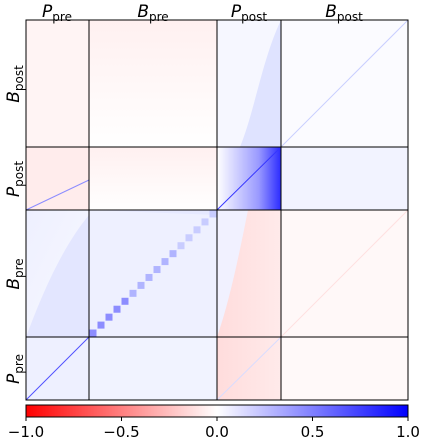 The height and width of the screenshot is (443, 426). What do you see at coordinates (153, 212) in the screenshot?
I see `cell-bpre-bpre-upper` at bounding box center [153, 212].